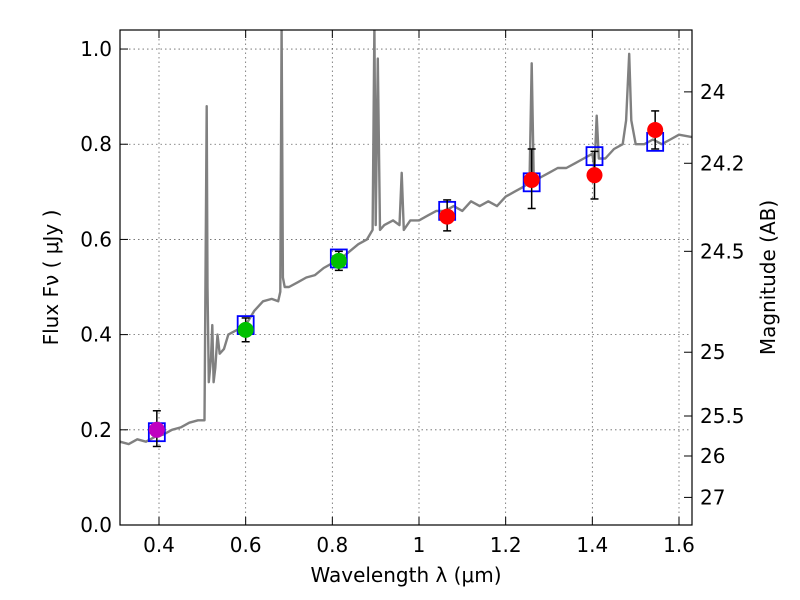 The width and height of the screenshot is (800, 600). I want to click on x-tick-label: 0.4, so click(159, 545).